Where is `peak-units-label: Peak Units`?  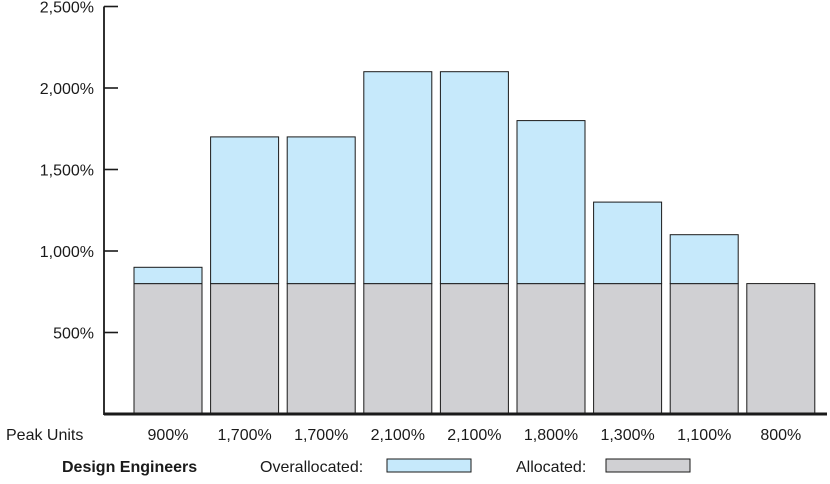 peak-units-label: Peak Units is located at coordinates (44, 435).